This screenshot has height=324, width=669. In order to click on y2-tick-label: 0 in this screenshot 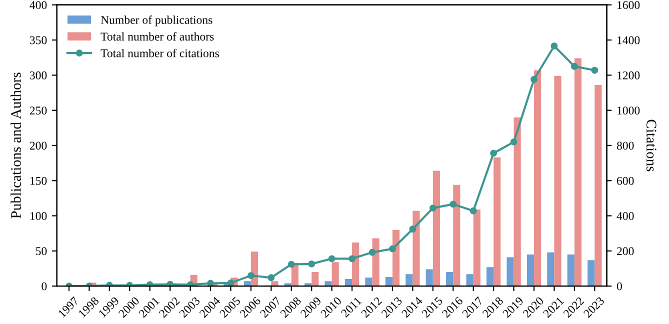, I will do `click(619, 286)`.